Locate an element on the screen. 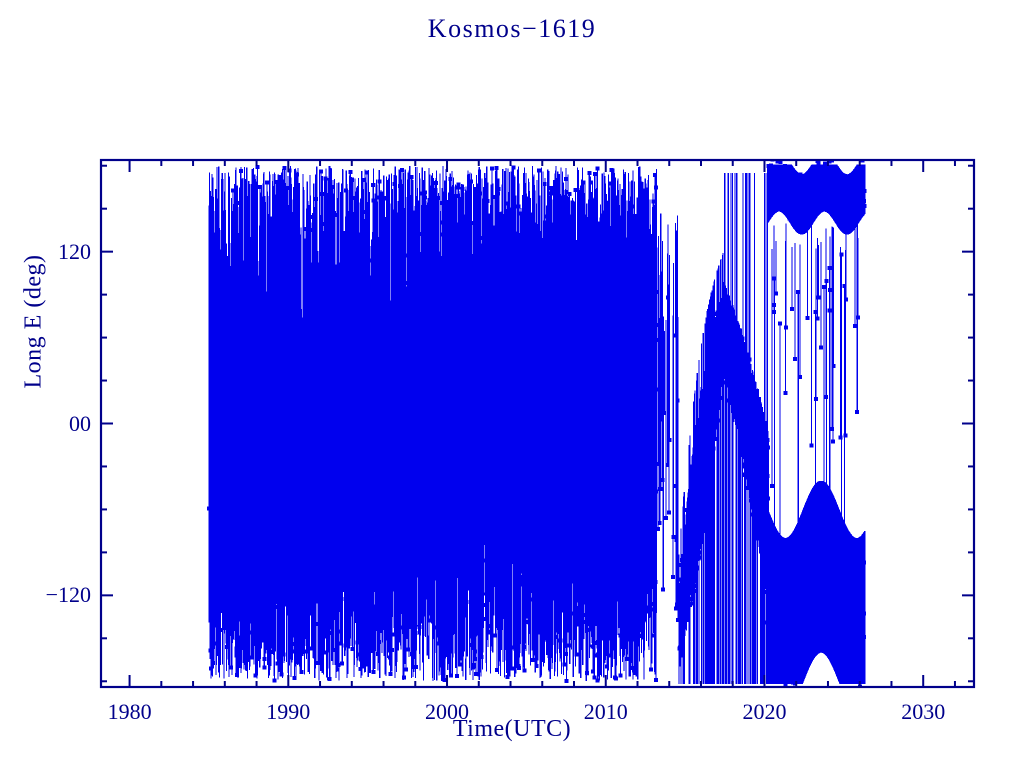 The image size is (1024, 768). x-tick-label: 2010 is located at coordinates (605, 711).